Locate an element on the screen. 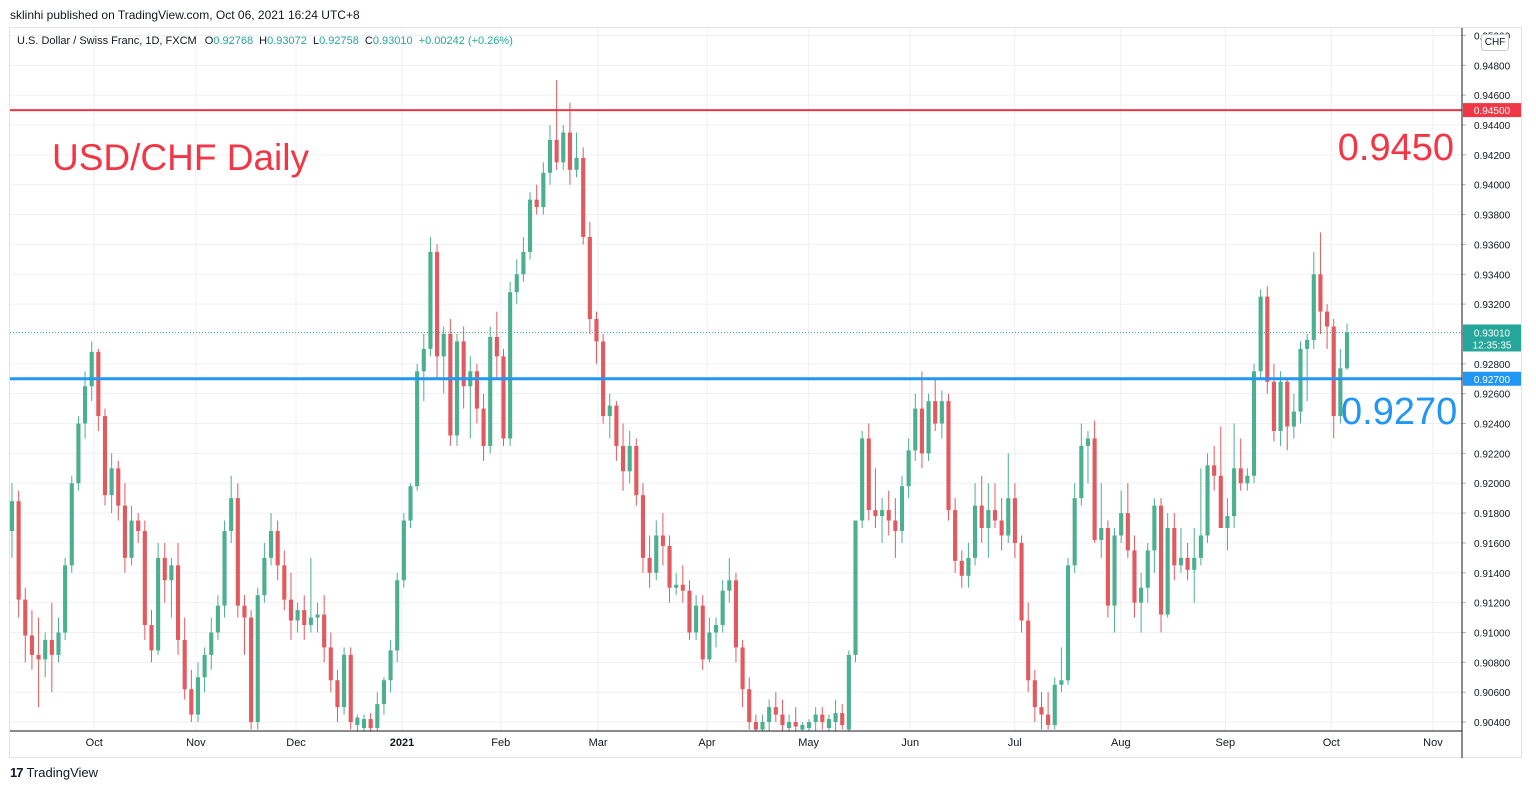  resistance-tag: 0.94500 is located at coordinates (1492, 111).